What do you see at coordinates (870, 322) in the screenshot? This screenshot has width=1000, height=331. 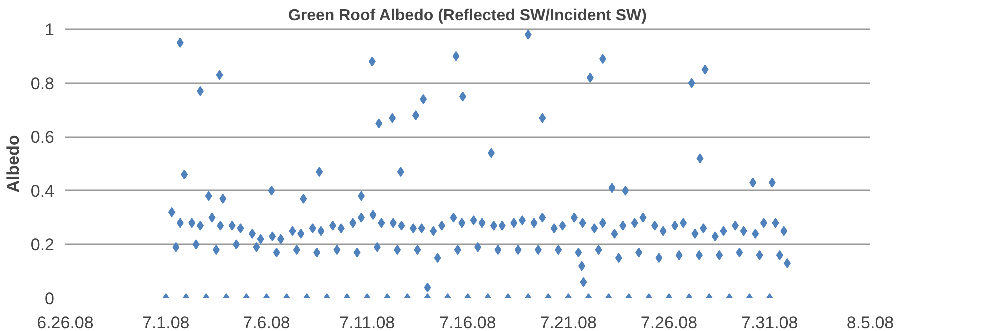 I see `x-tick-label: 8.5.08` at bounding box center [870, 322].